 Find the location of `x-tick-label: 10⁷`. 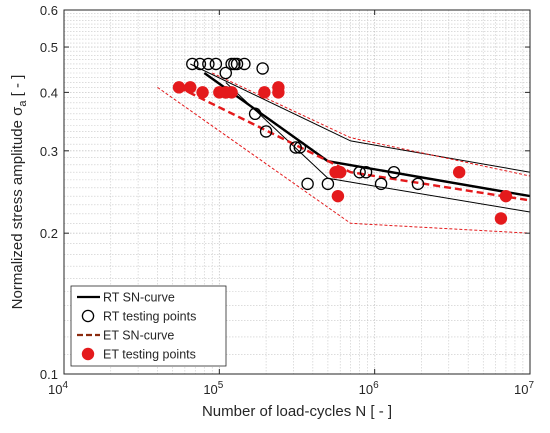

x-tick-label: 10⁷ is located at coordinates (524, 388).